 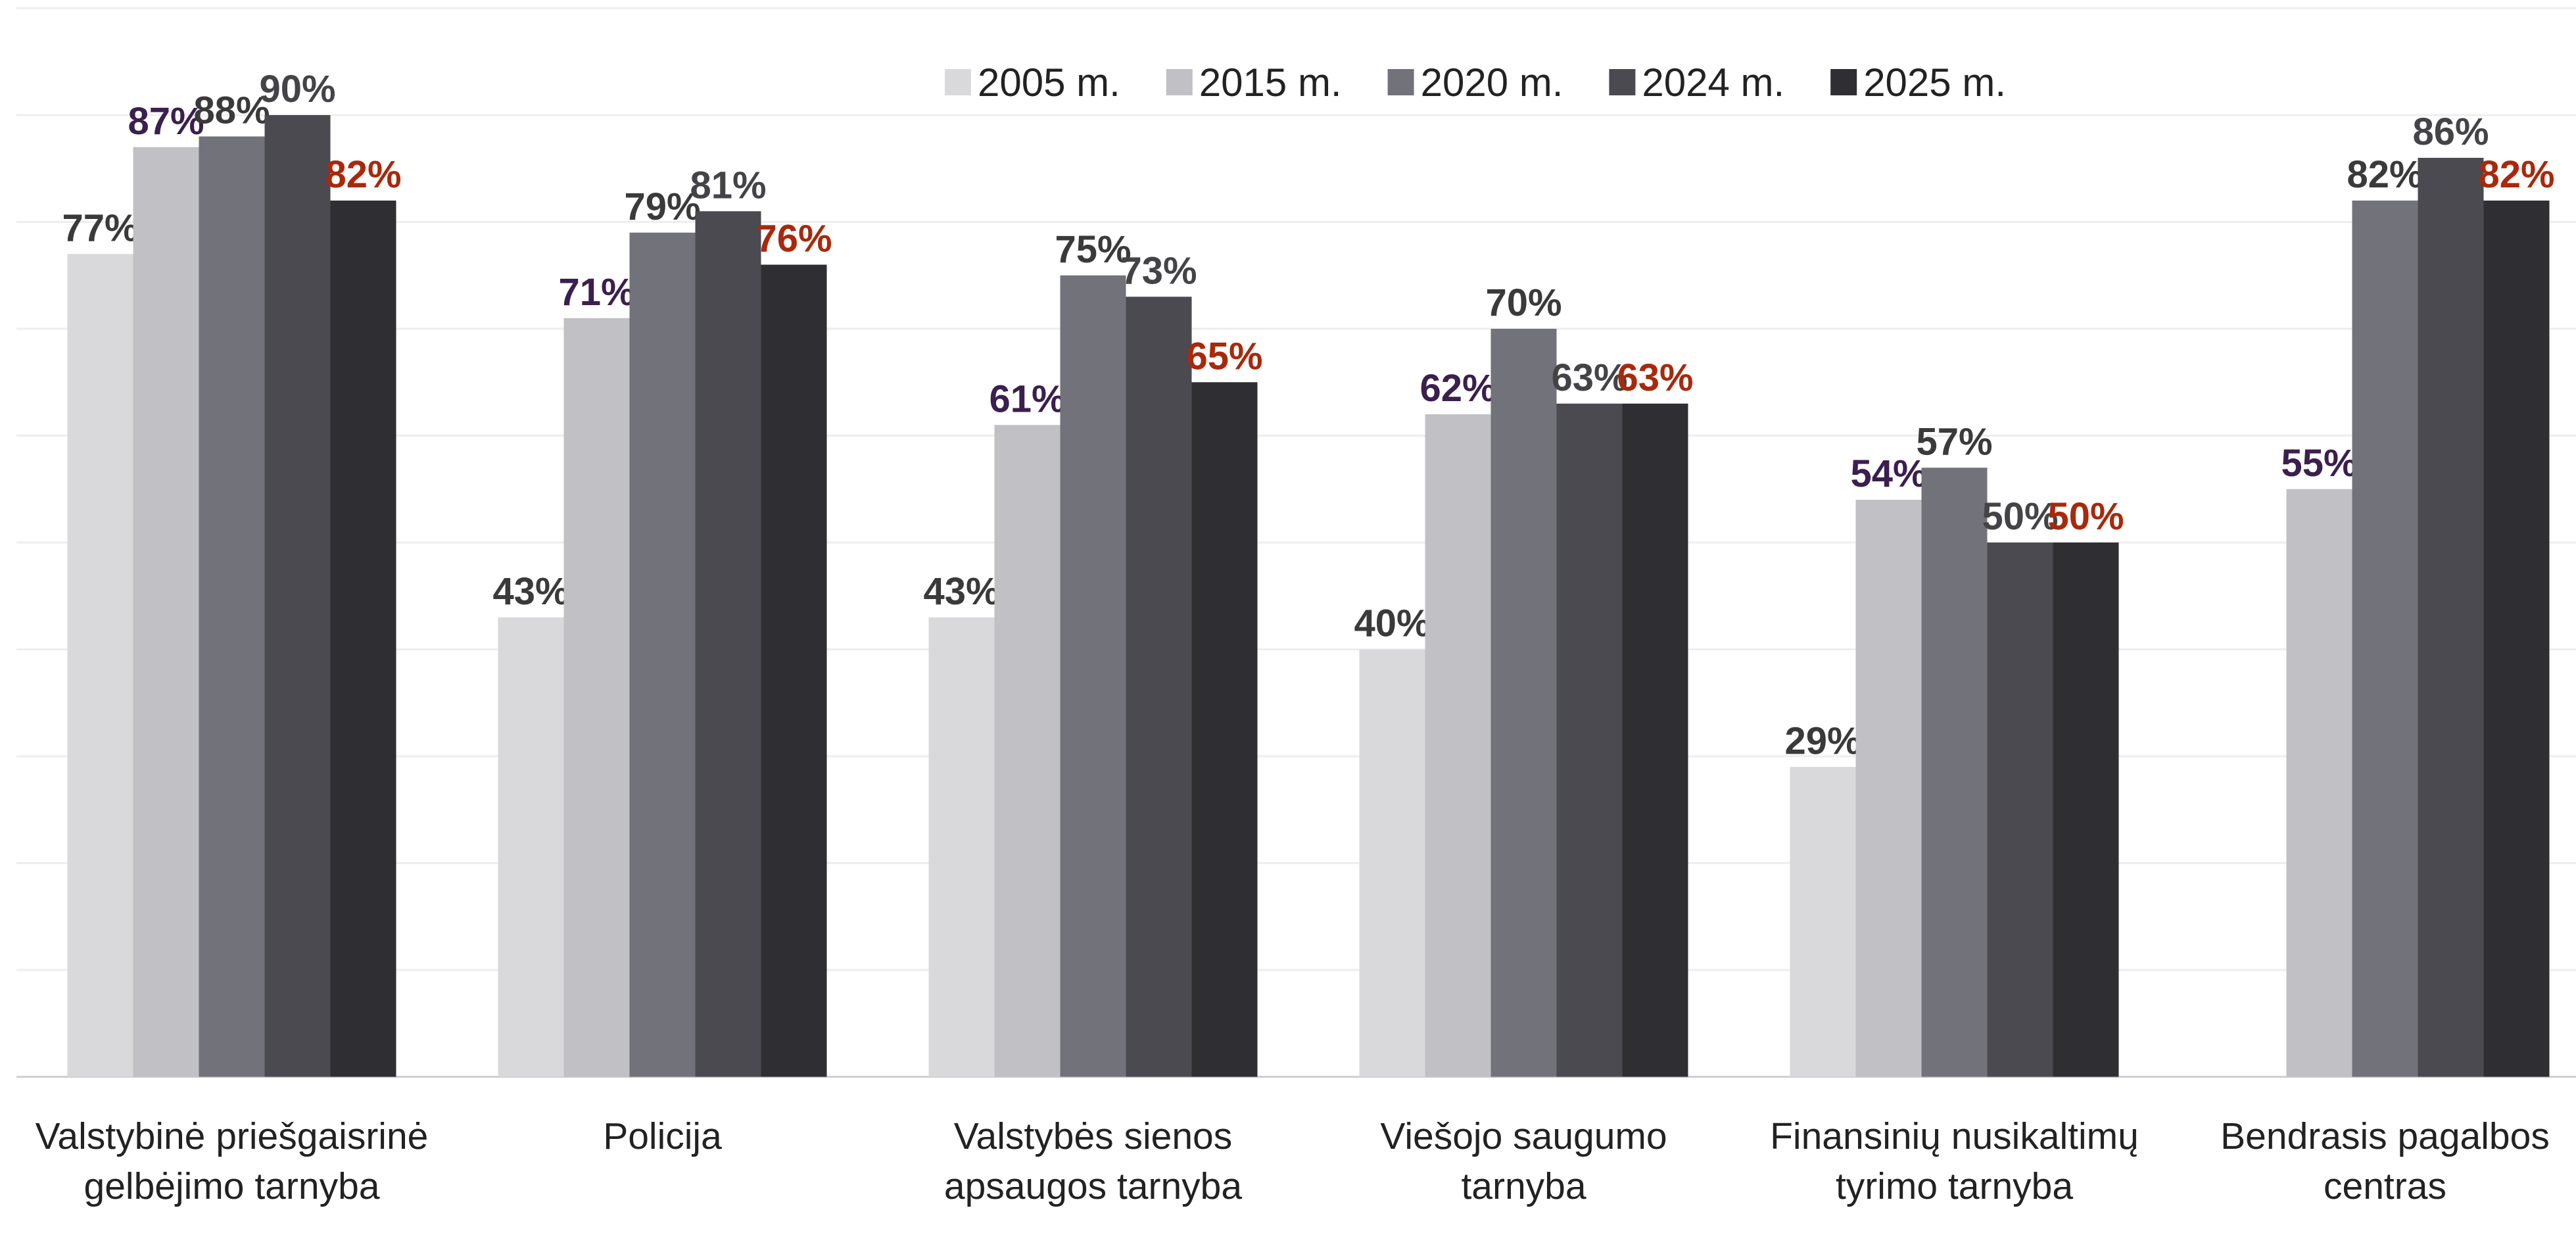 I want to click on data-label: 29%, so click(x=1823, y=741).